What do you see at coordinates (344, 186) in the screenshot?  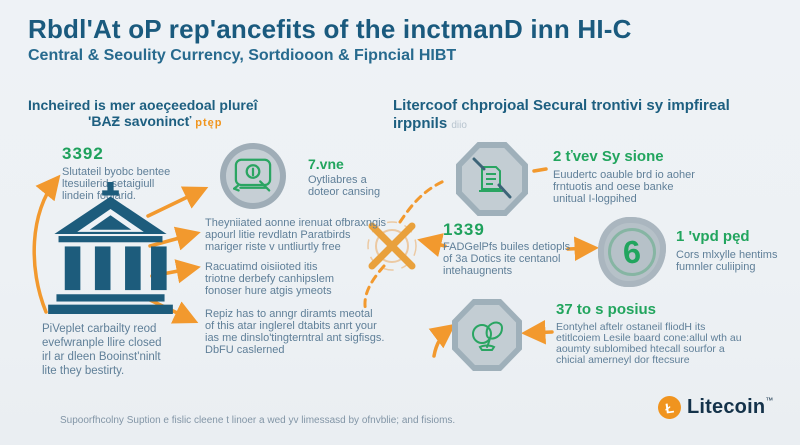 I see `monitor-item-caption: Oytliabres a doteor cansing` at bounding box center [344, 186].